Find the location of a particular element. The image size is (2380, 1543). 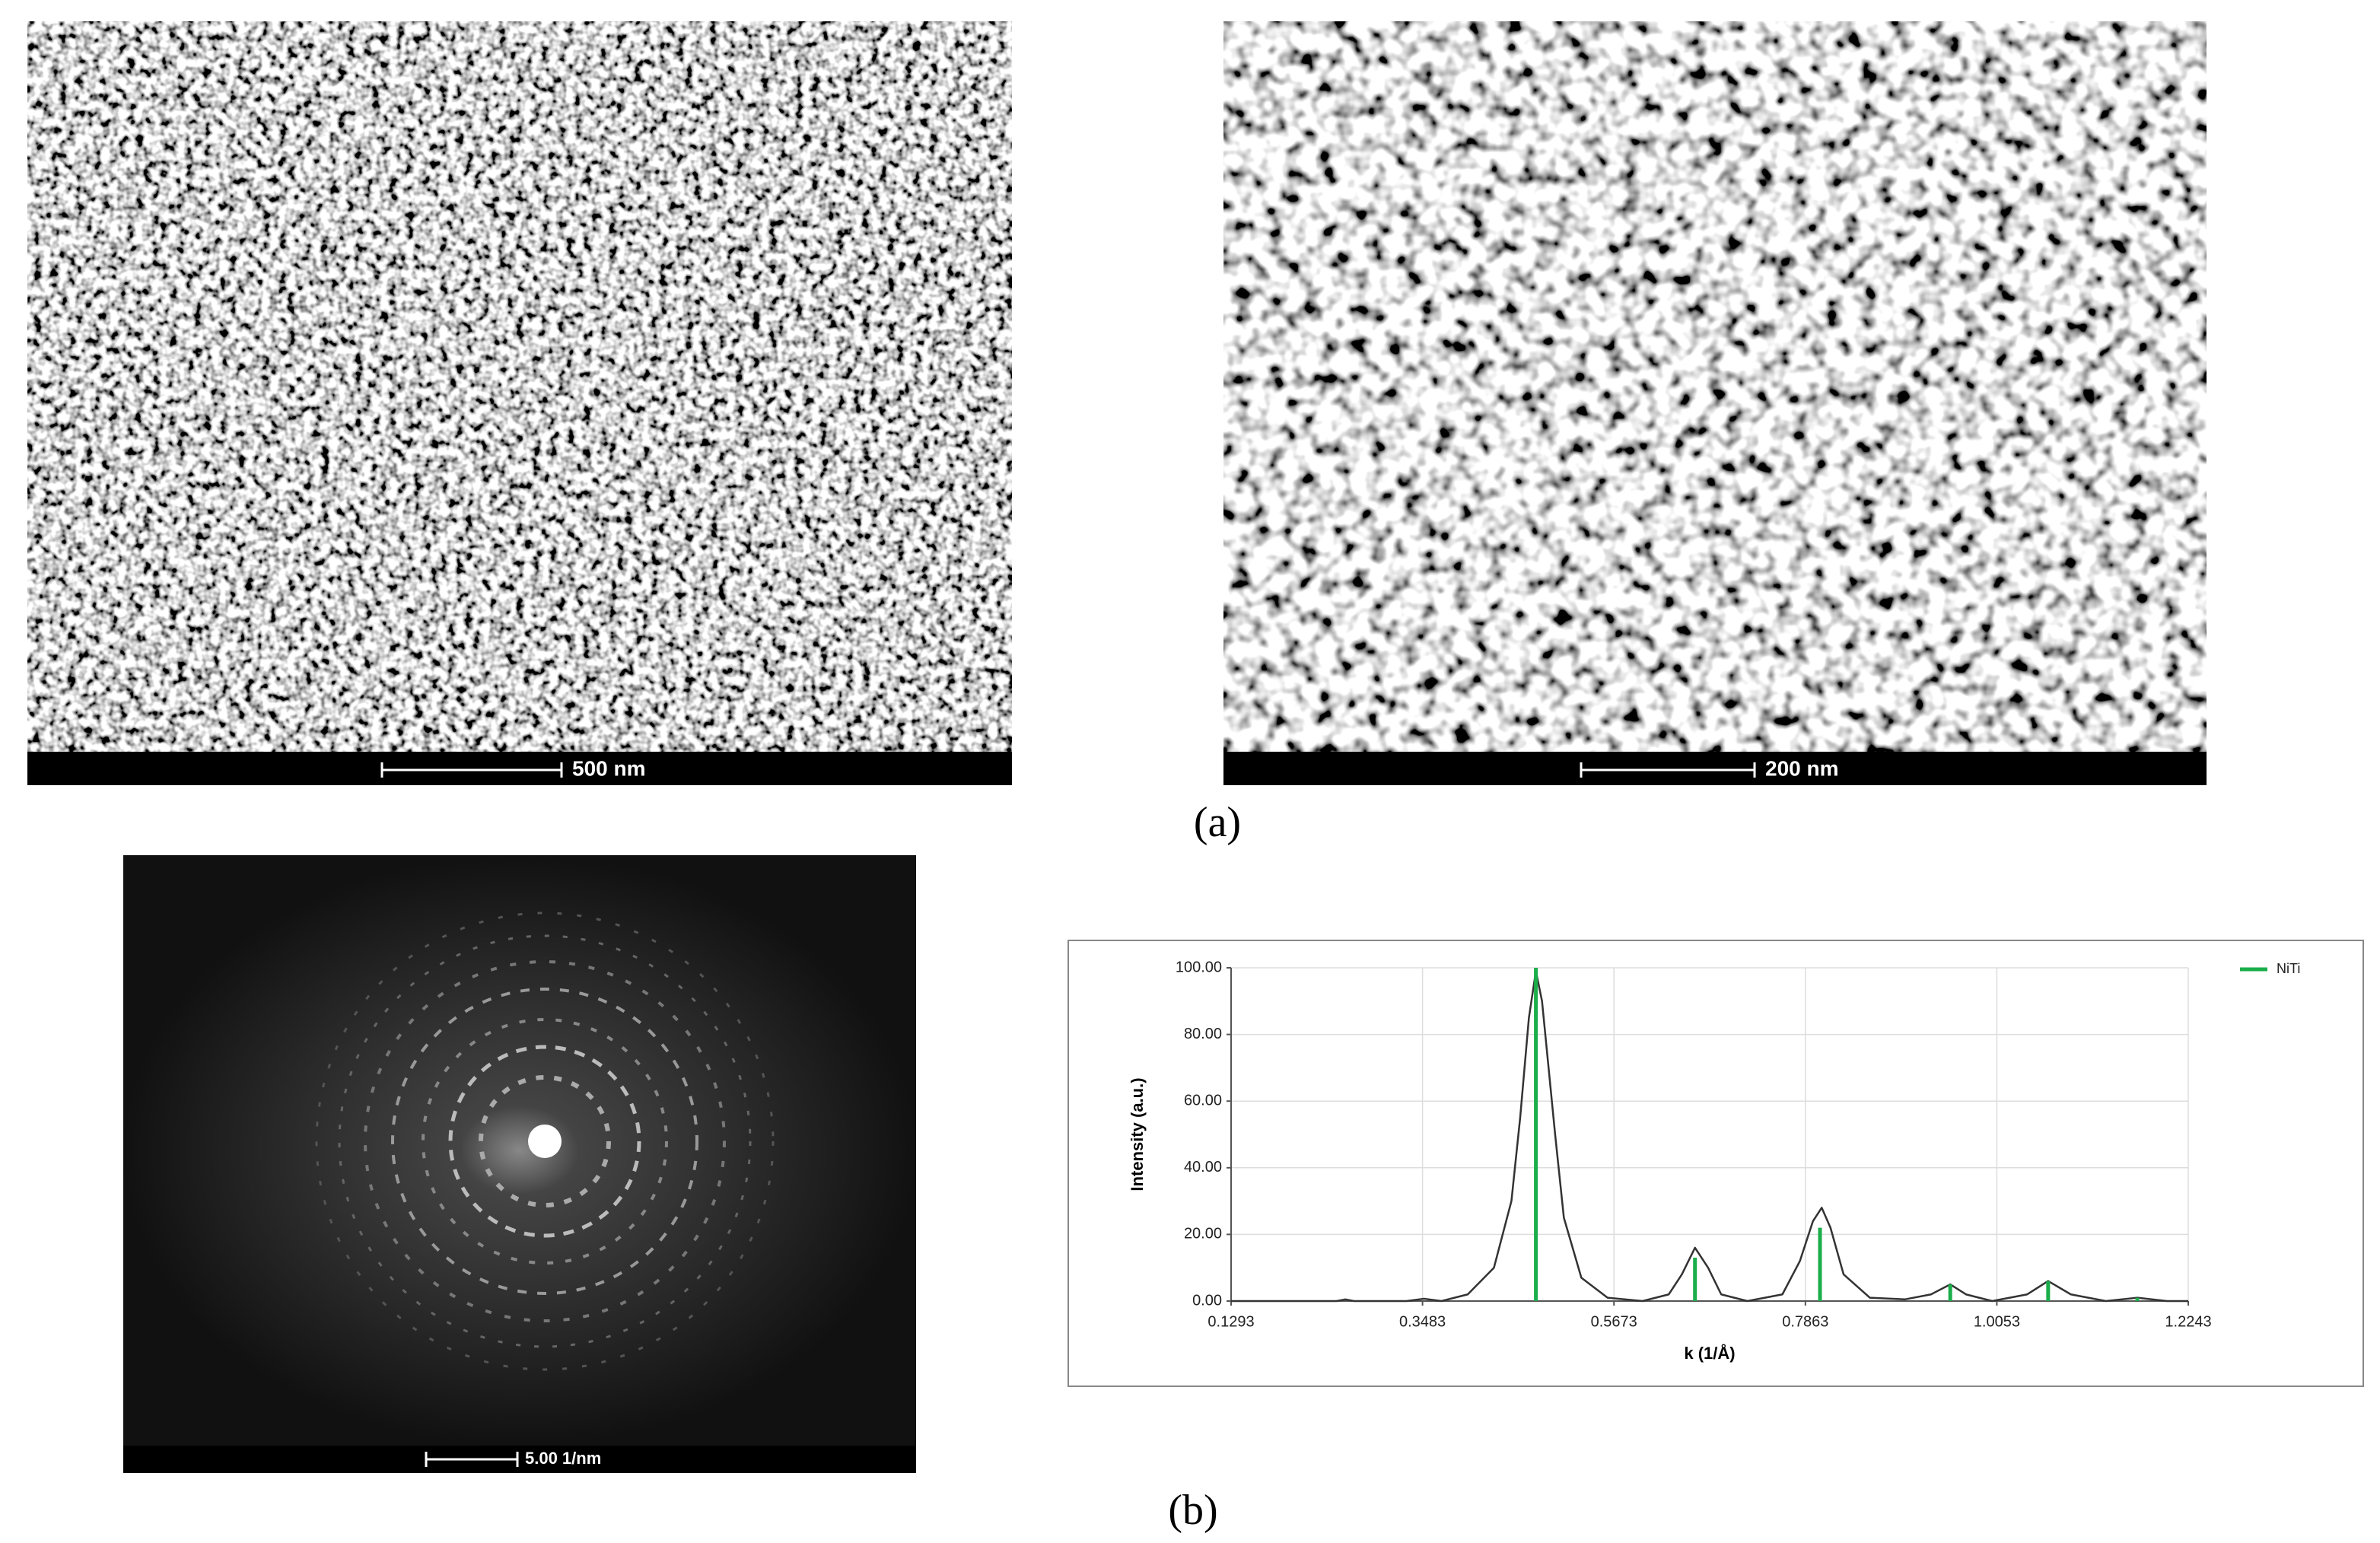

legend-label: NiTi is located at coordinates (2288, 968).